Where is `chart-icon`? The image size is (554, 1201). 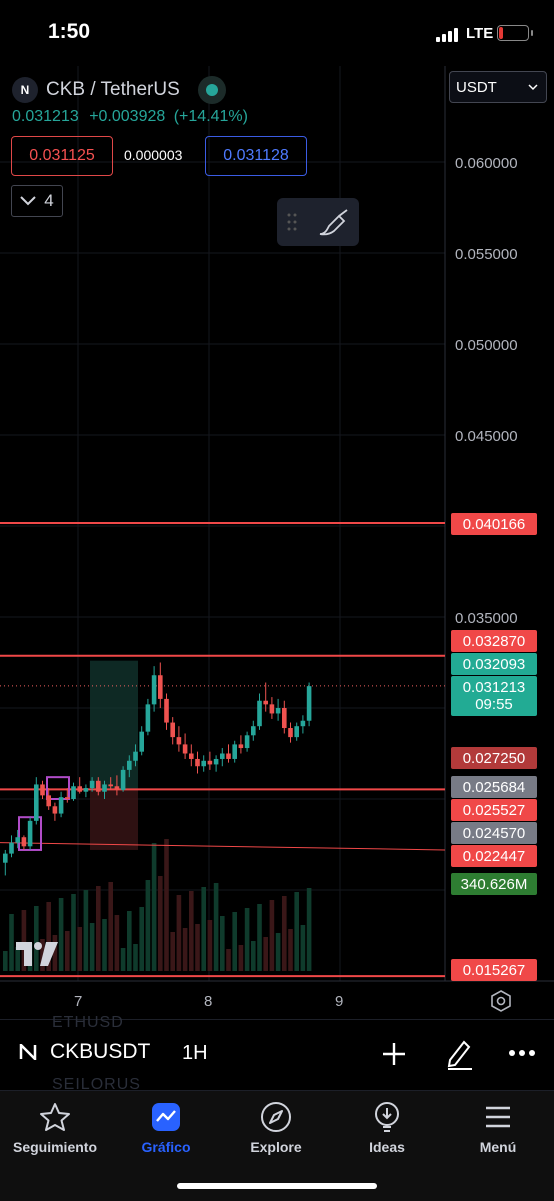 chart-icon is located at coordinates (166, 1117).